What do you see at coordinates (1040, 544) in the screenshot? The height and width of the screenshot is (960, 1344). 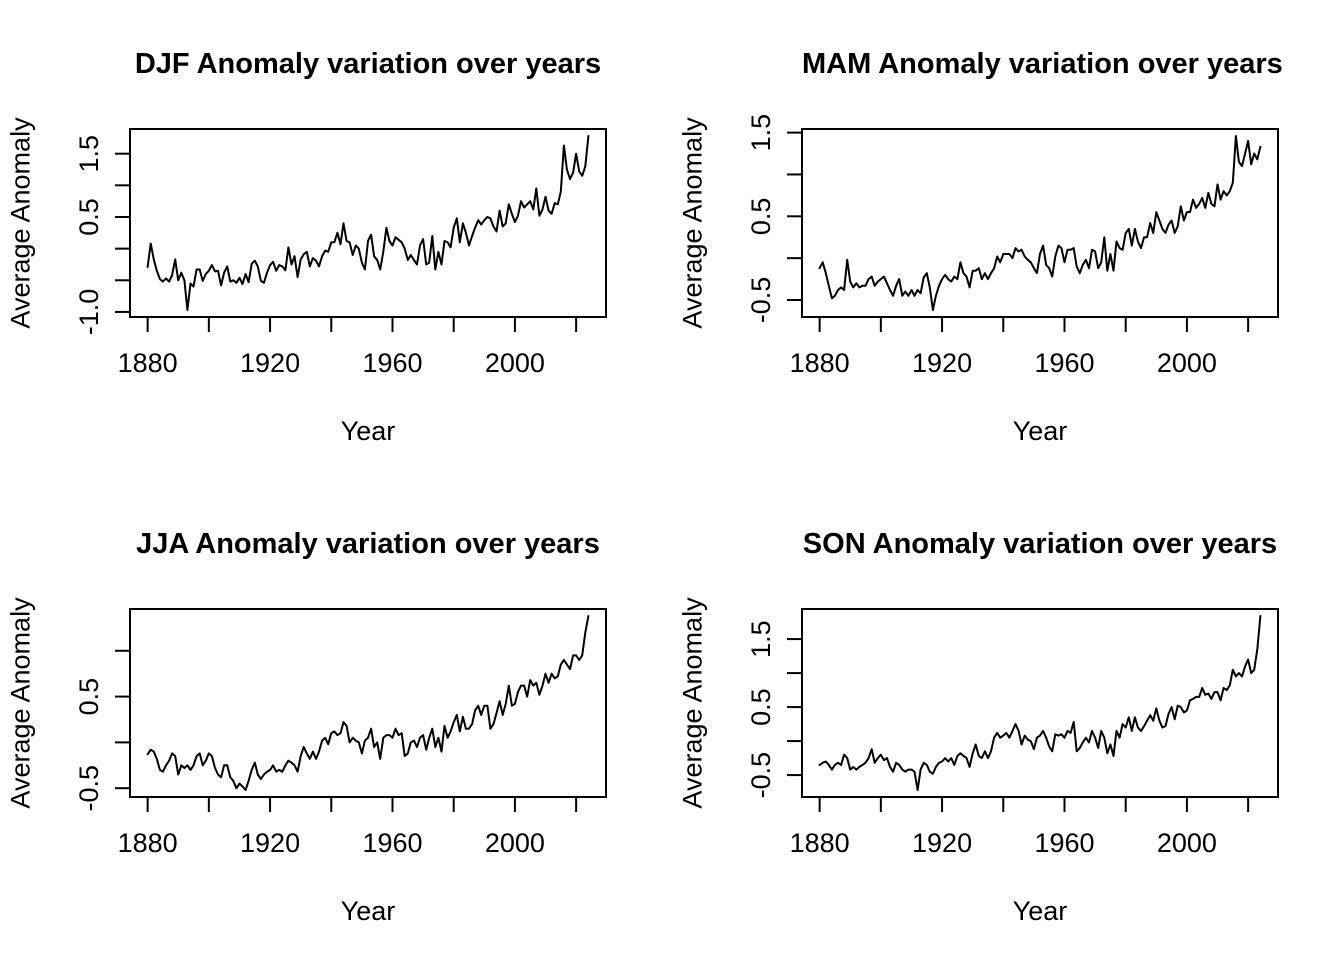 I see `panel-title-son: SON Anomaly variation over years` at bounding box center [1040, 544].